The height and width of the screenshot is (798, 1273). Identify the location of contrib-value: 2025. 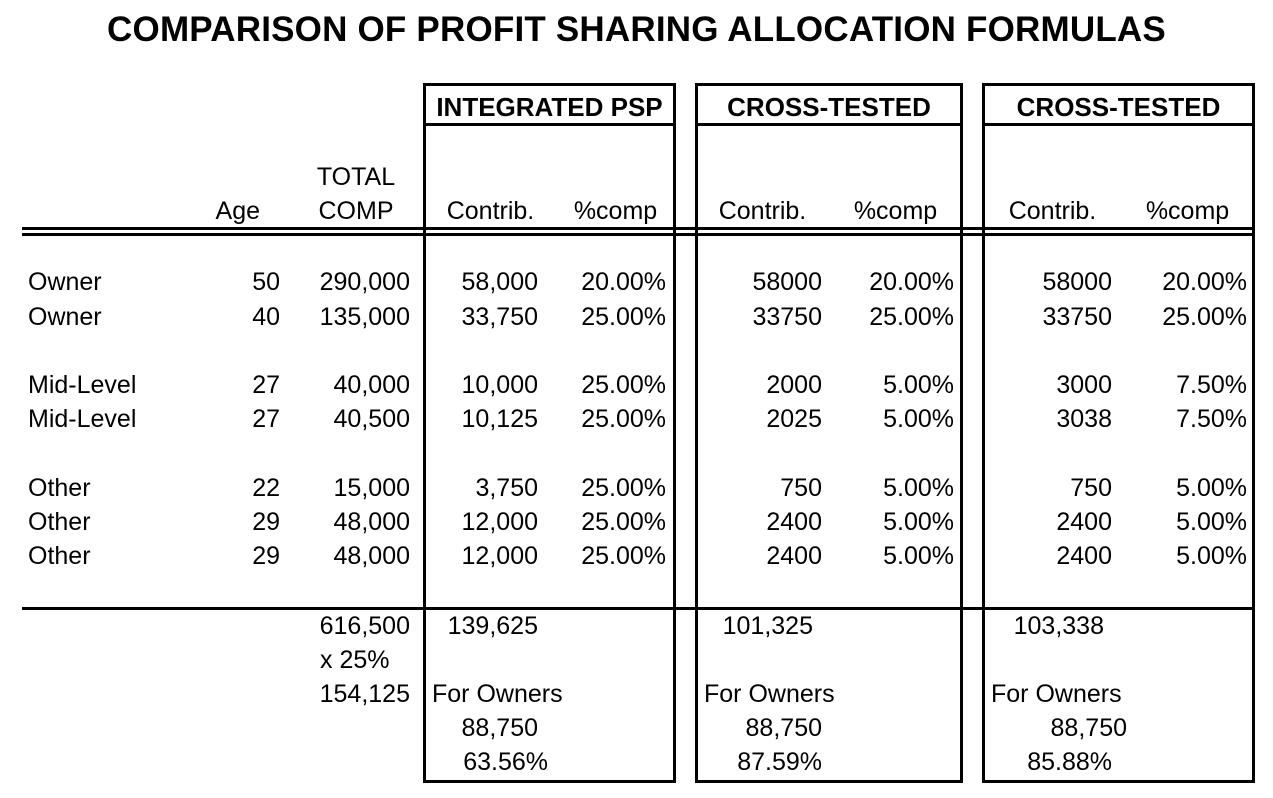
(794, 419).